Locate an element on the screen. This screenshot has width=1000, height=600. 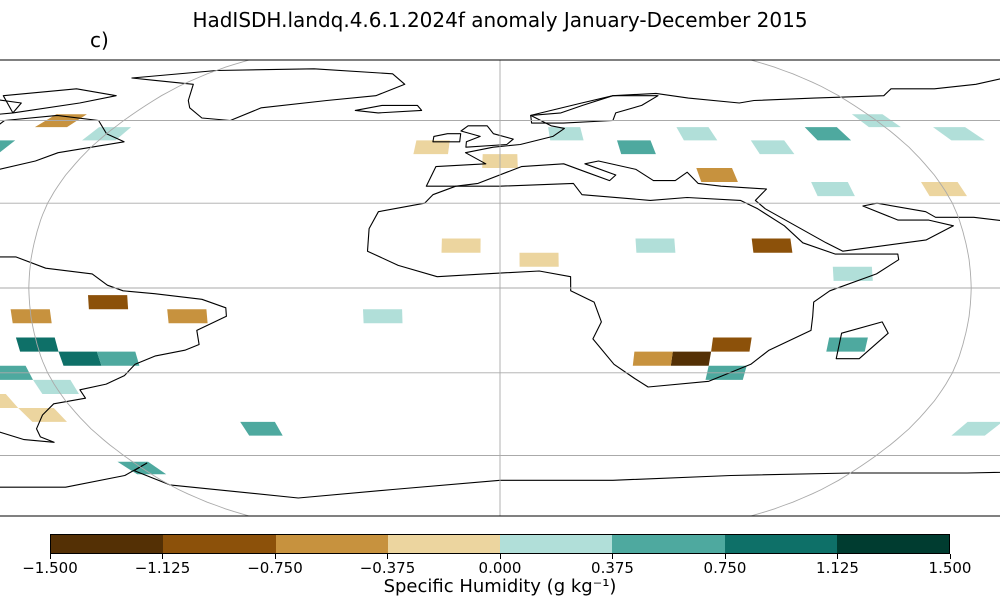
colorbar-tick-label: −1.500 is located at coordinates (50, 568).